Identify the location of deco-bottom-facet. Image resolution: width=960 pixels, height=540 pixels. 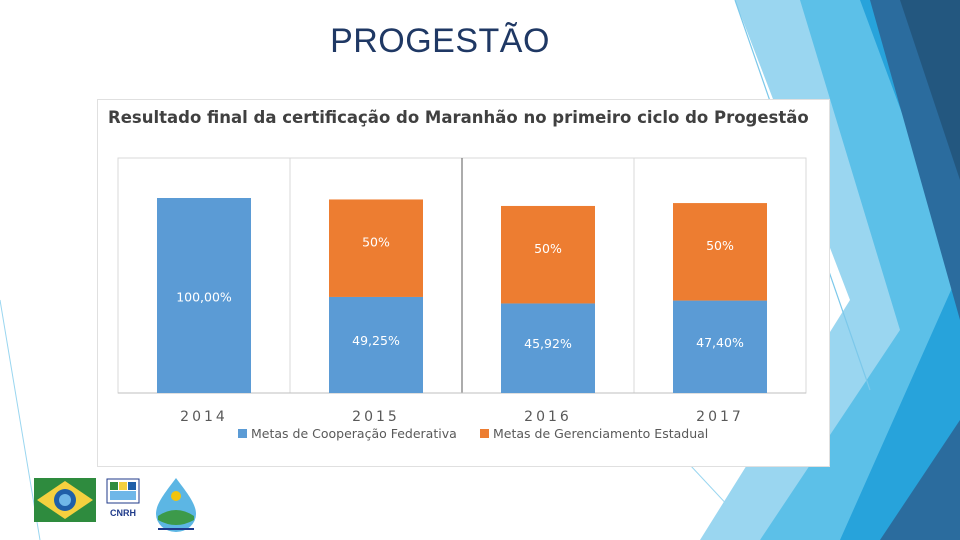
(920, 480).